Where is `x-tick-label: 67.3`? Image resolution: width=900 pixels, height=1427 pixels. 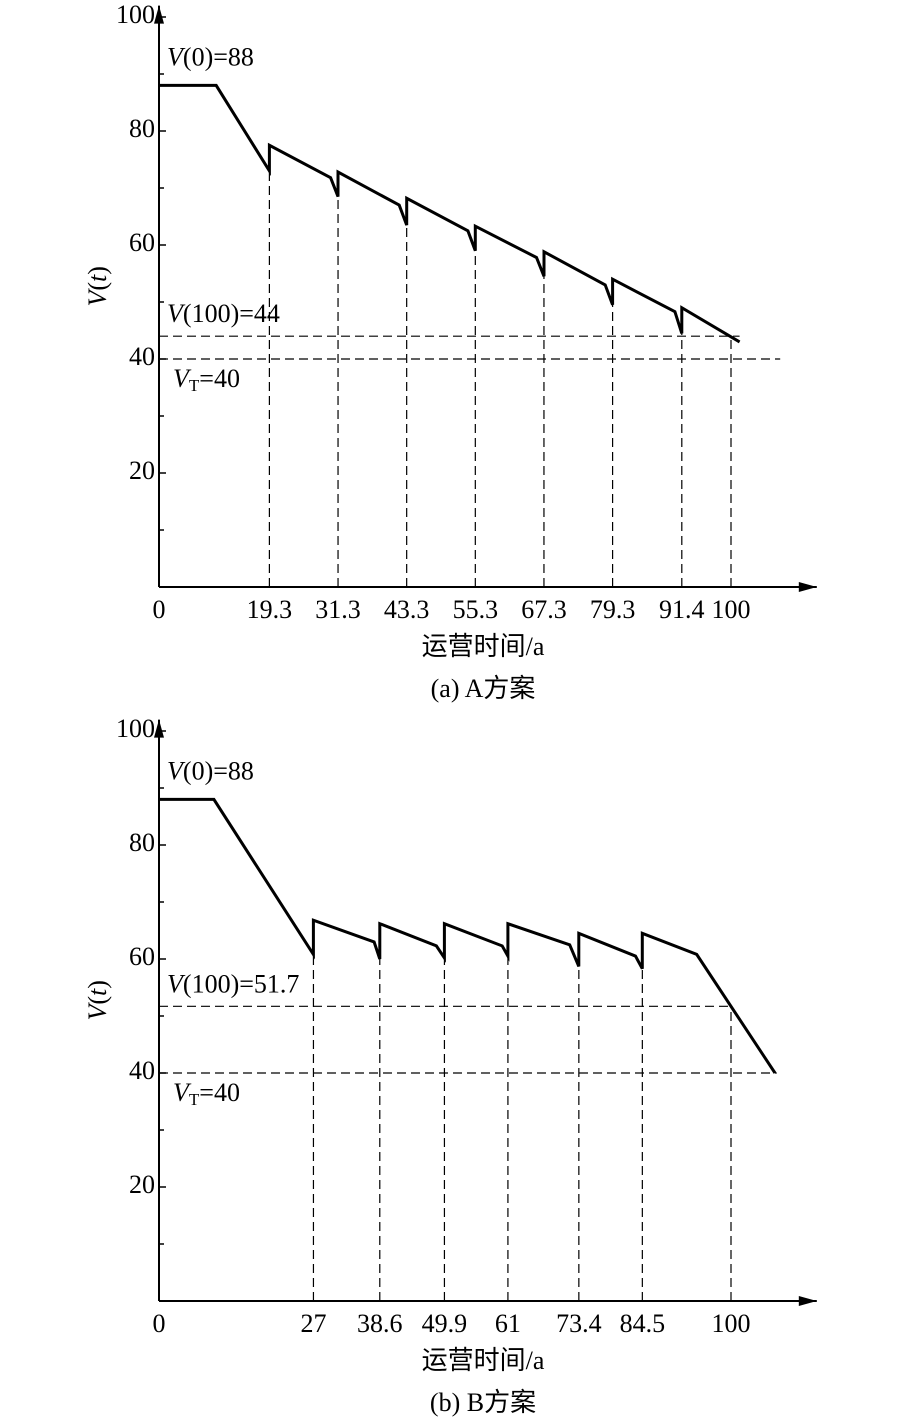 x-tick-label: 67.3 is located at coordinates (544, 609).